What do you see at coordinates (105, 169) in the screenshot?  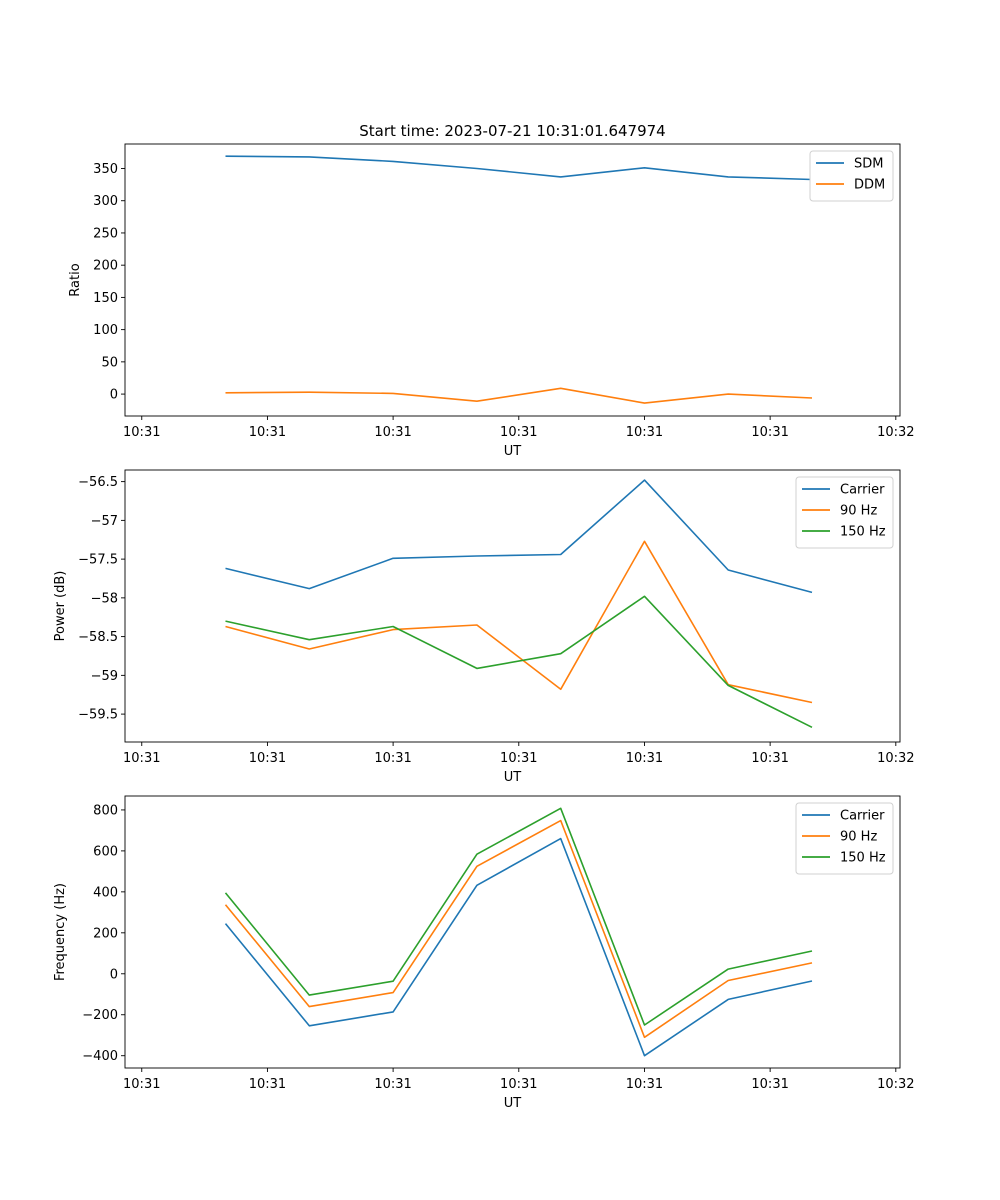 I see `y-tick-label: 350` at bounding box center [105, 169].